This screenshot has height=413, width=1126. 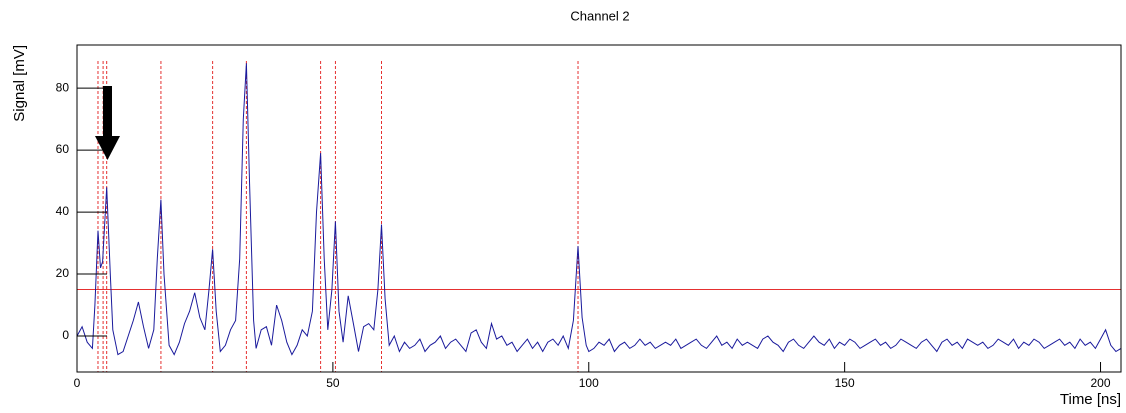 I want to click on y-tick-label: 60, so click(x=63, y=149).